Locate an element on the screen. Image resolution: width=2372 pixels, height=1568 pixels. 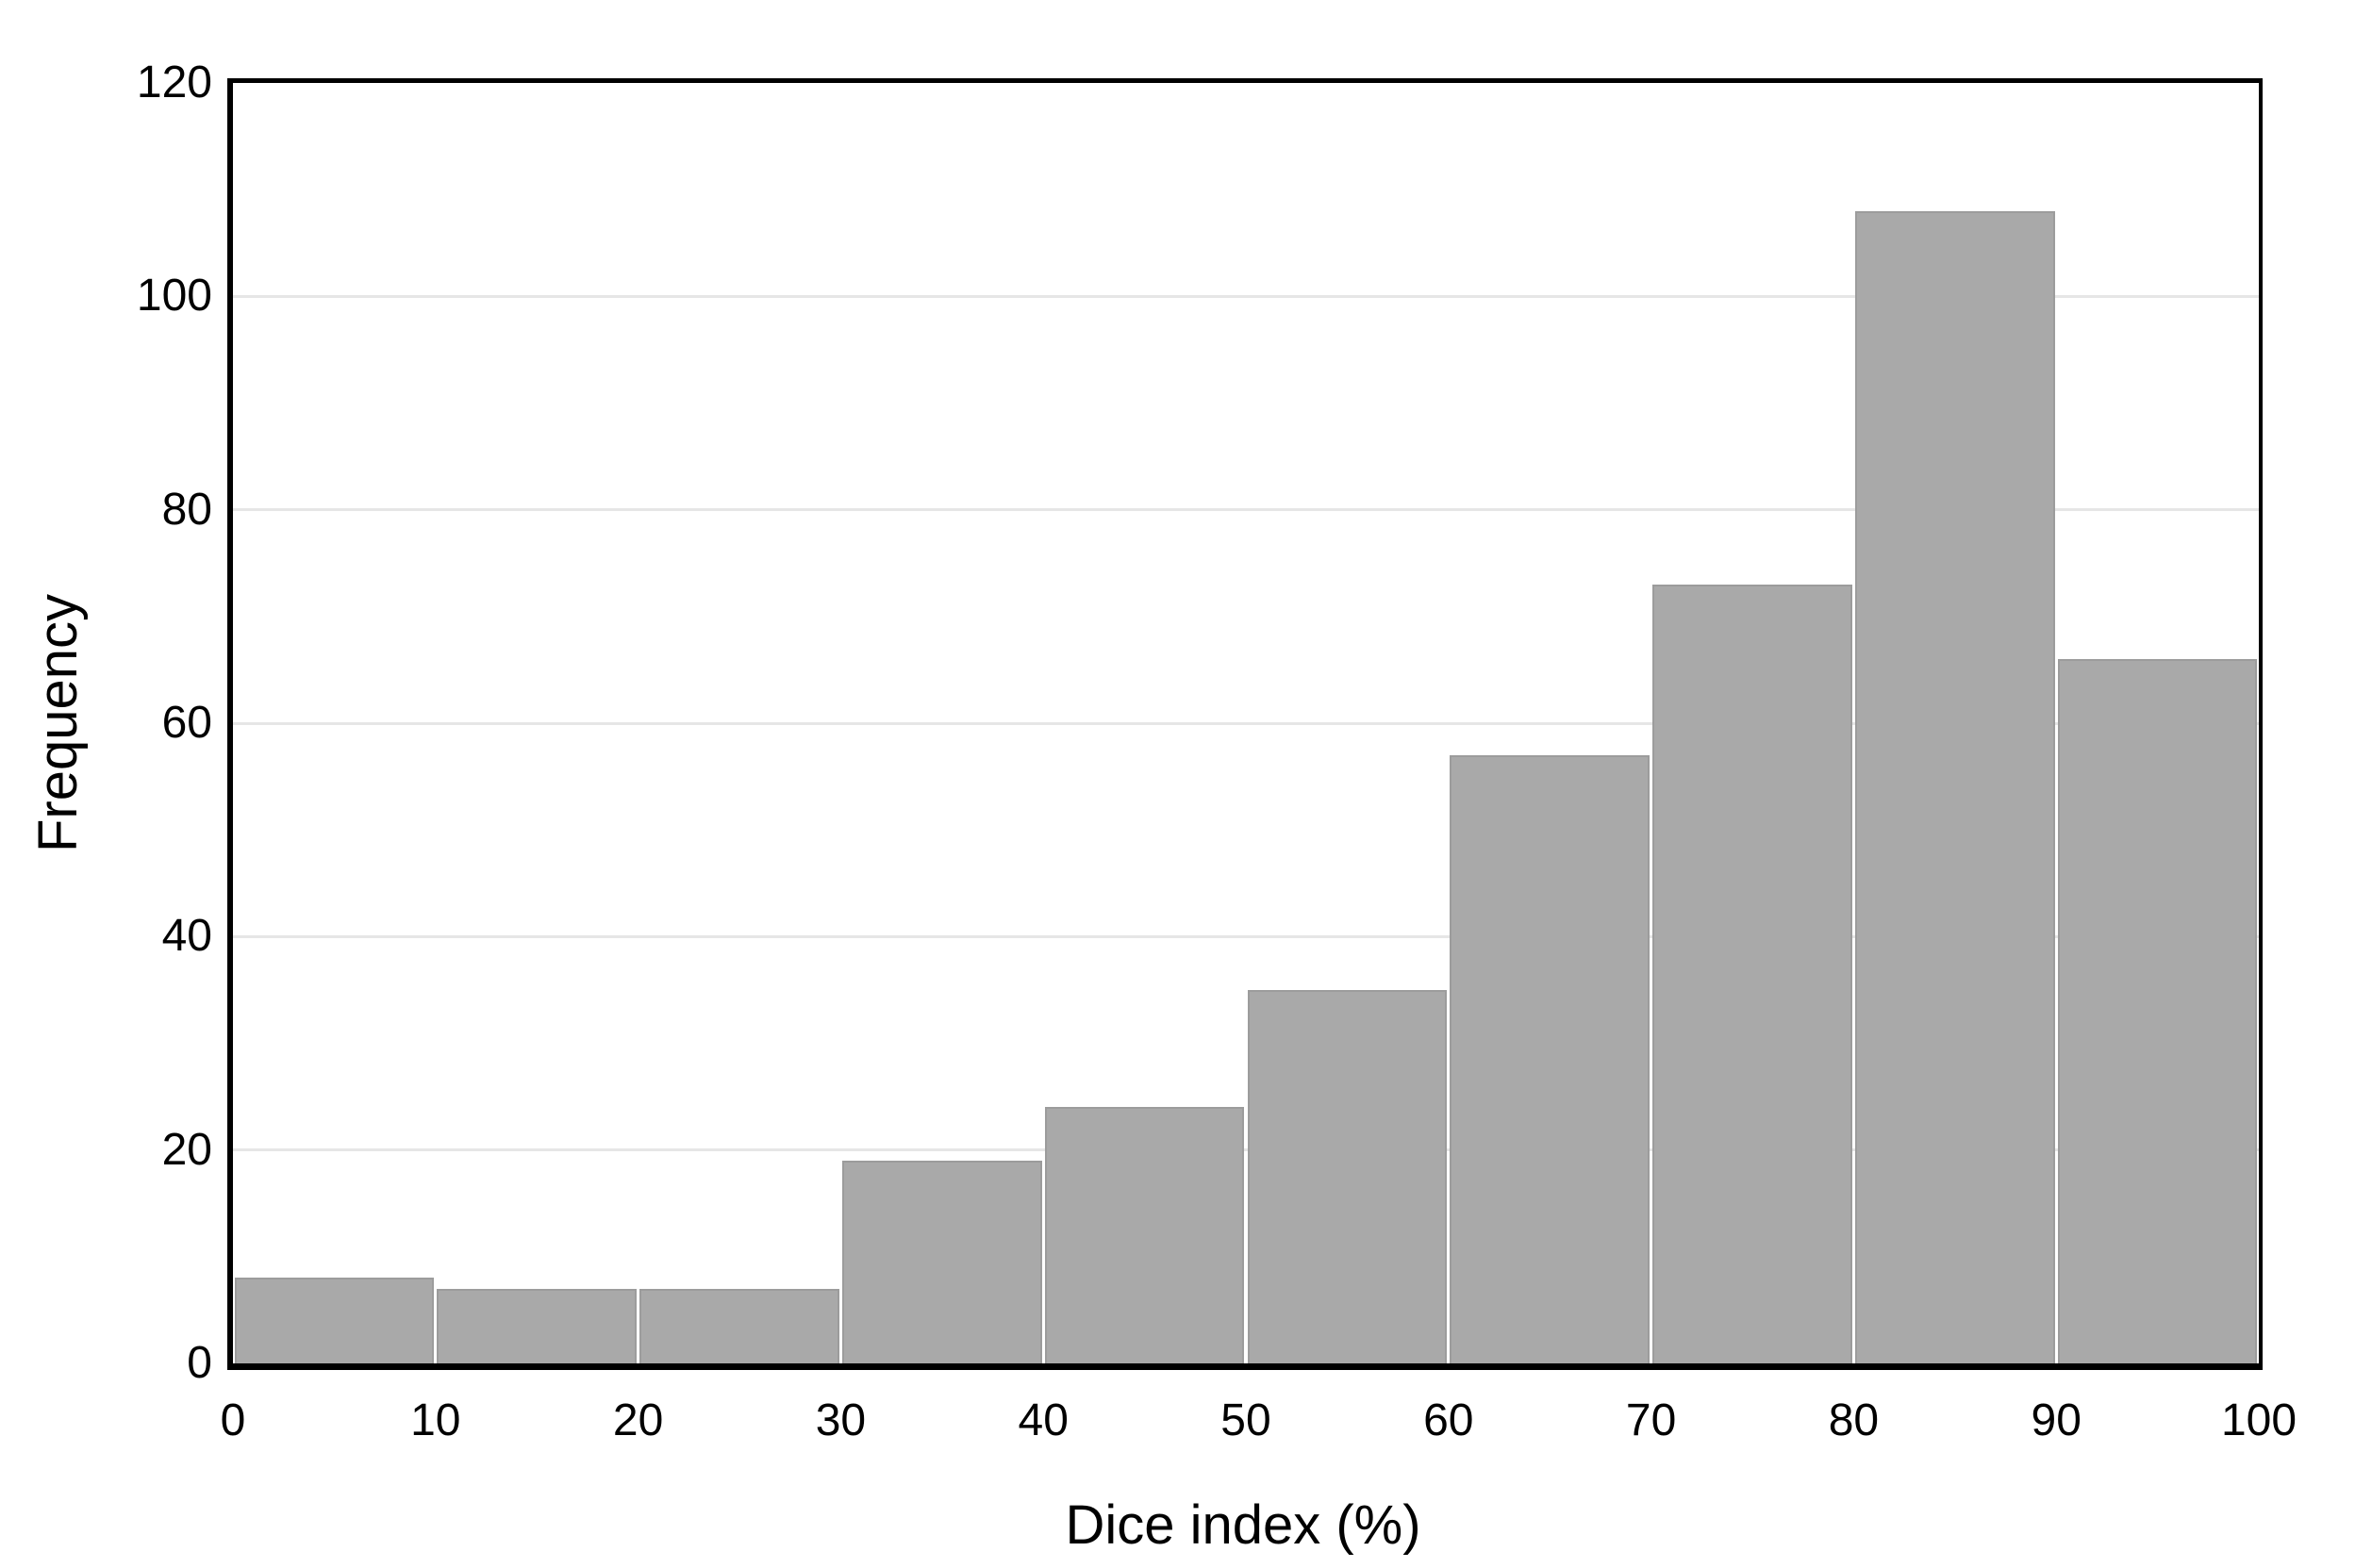
x-axis-title: Dice index (%) is located at coordinates (1243, 1525).